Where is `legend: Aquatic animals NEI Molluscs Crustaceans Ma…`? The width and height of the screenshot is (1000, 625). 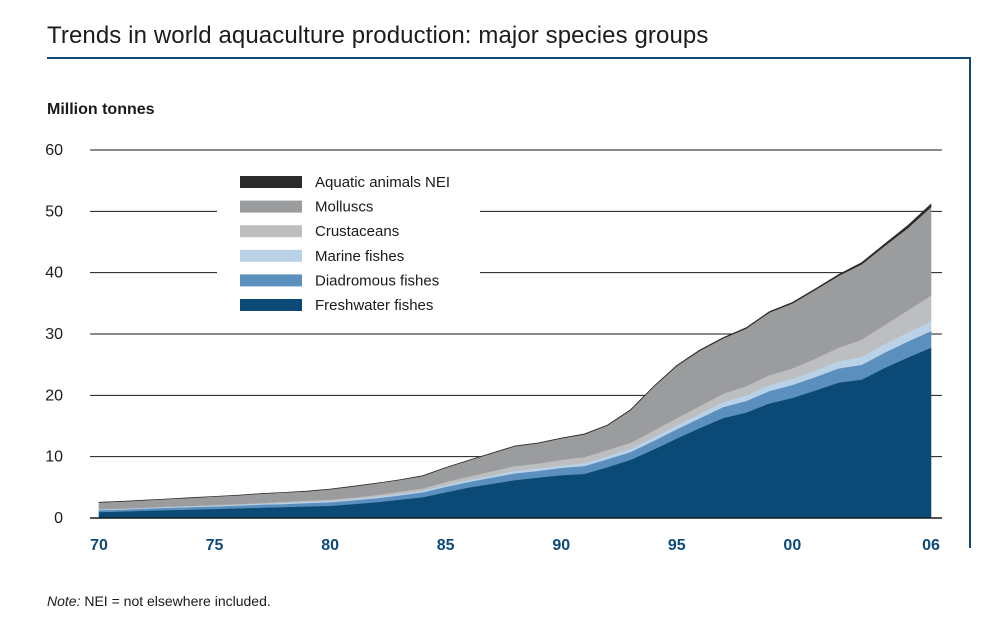 legend: Aquatic animals NEI Molluscs Crustaceans Ma… is located at coordinates (348, 245).